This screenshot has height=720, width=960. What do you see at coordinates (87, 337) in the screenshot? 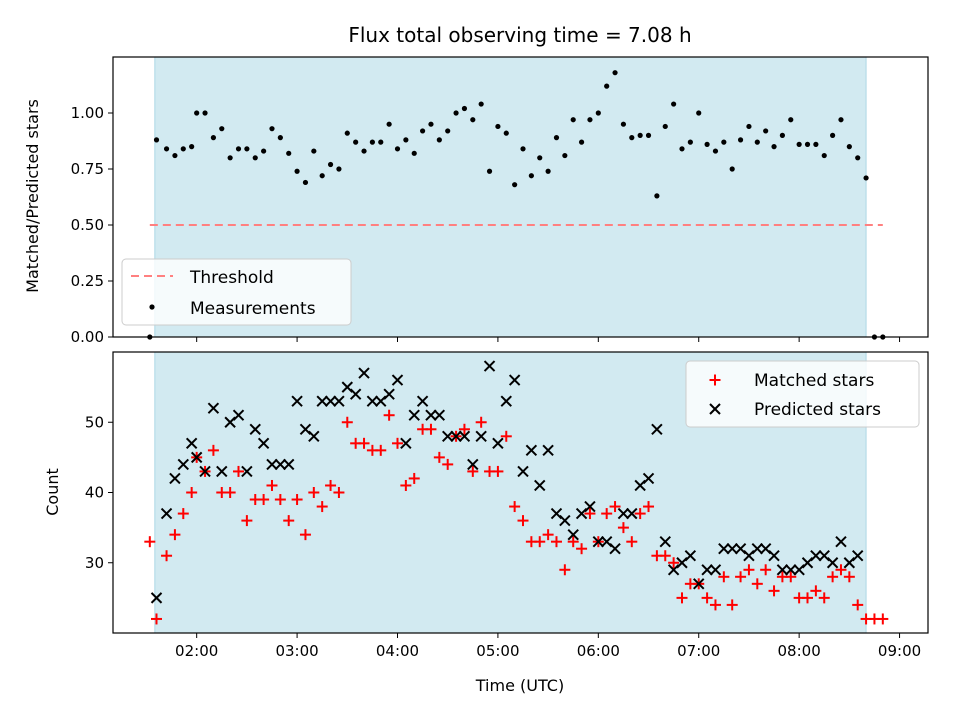
I see `y-tick-label: 0.00` at bounding box center [87, 337].